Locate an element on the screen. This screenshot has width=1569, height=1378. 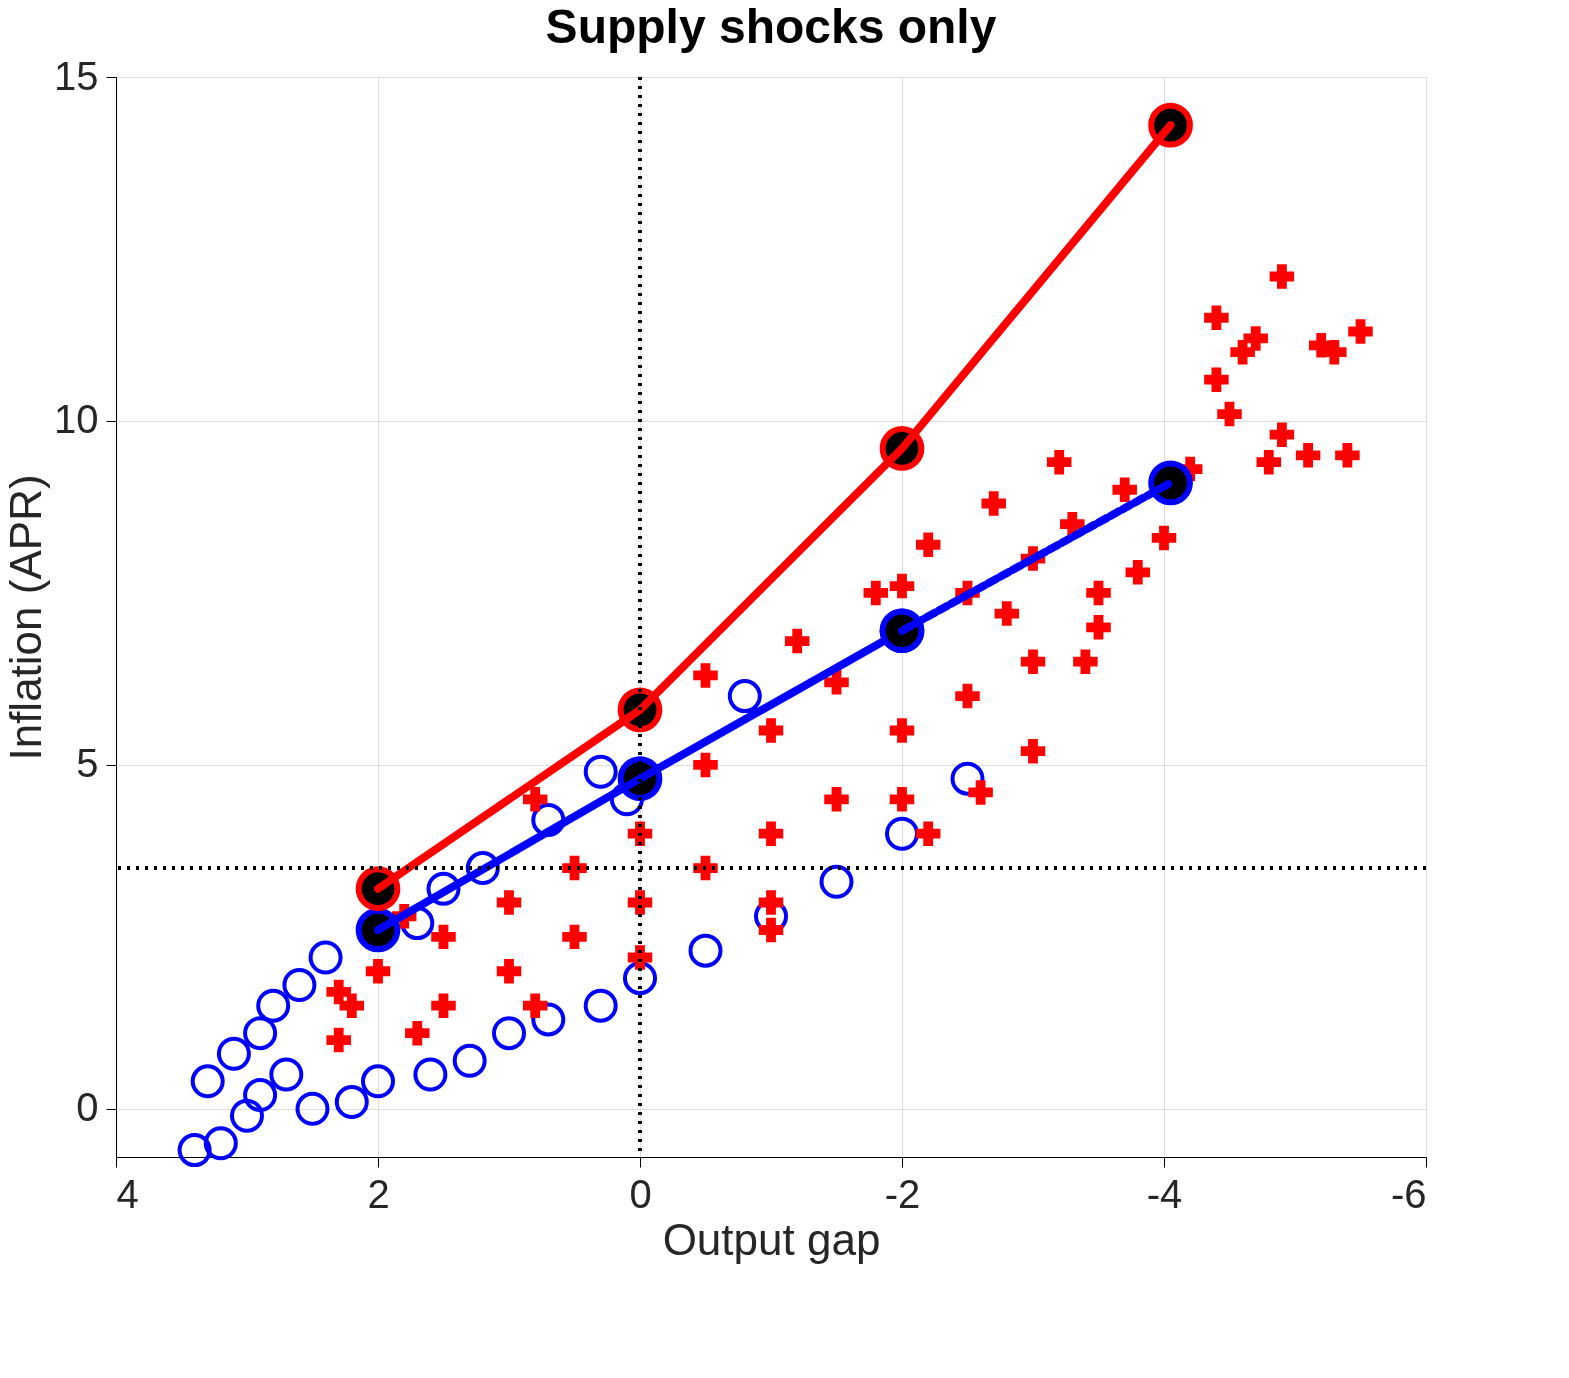
x-tick-label: -4 is located at coordinates (1164, 1193).